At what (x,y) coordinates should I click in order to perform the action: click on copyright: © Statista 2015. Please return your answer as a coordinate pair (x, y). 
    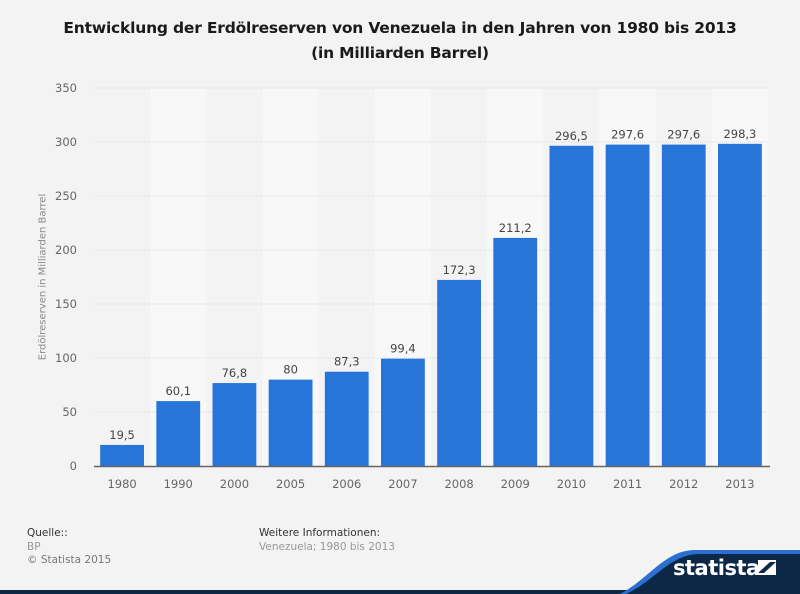
    Looking at the image, I should click on (69, 560).